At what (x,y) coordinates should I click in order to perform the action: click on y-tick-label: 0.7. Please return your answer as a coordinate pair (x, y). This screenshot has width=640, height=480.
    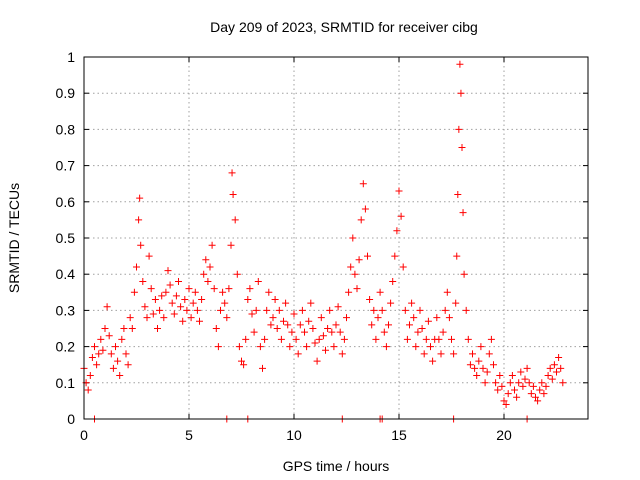
    Looking at the image, I should click on (66, 166).